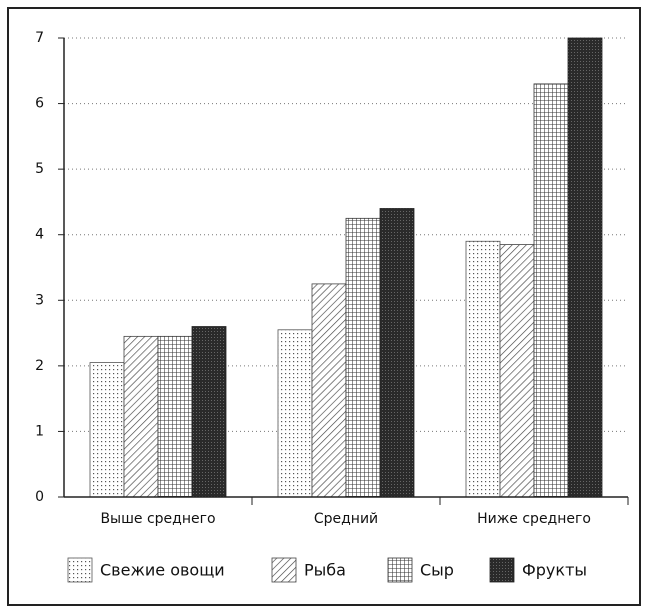  What do you see at coordinates (157, 519) in the screenshot?
I see `x-tick-label: Выше среднего` at bounding box center [157, 519].